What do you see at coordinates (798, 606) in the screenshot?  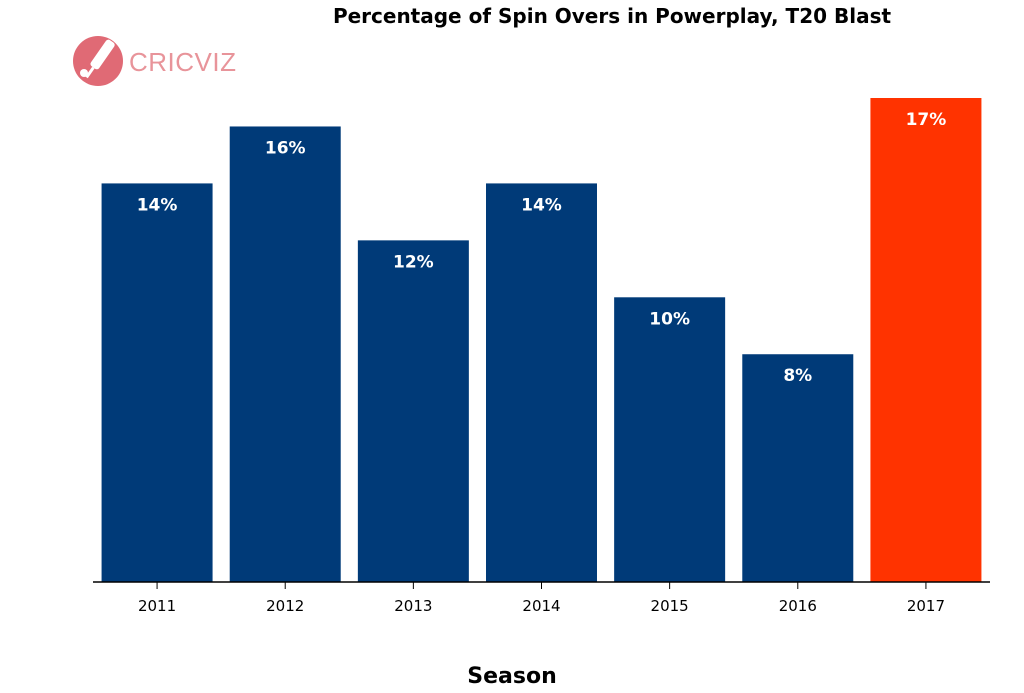 I see `x-tick-label-2016: 2016` at bounding box center [798, 606].